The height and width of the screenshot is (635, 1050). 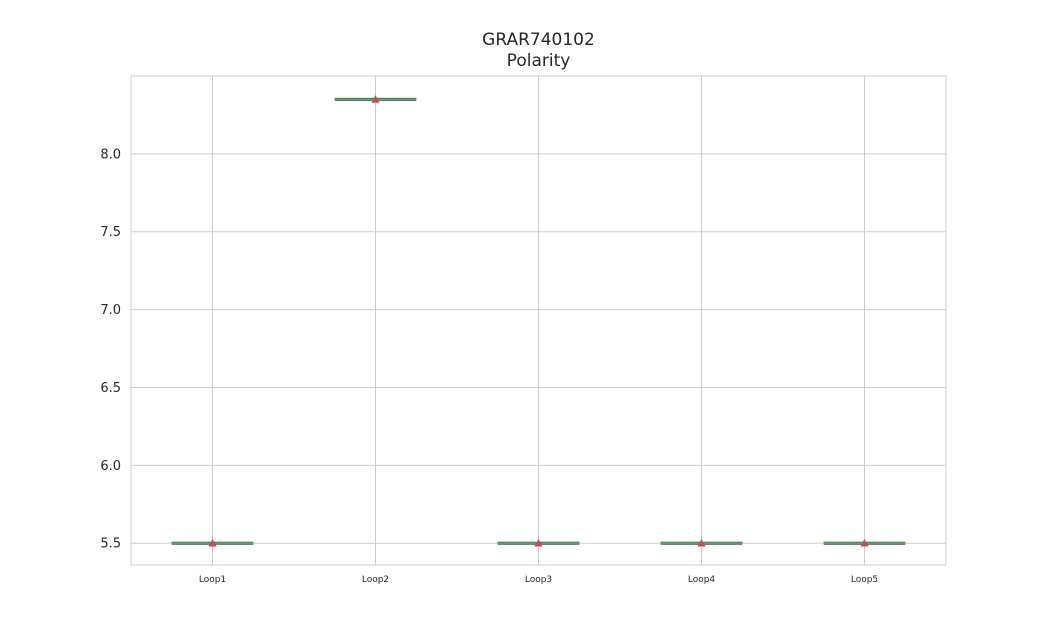 I want to click on x-tick-label: Loop2, so click(x=375, y=580).